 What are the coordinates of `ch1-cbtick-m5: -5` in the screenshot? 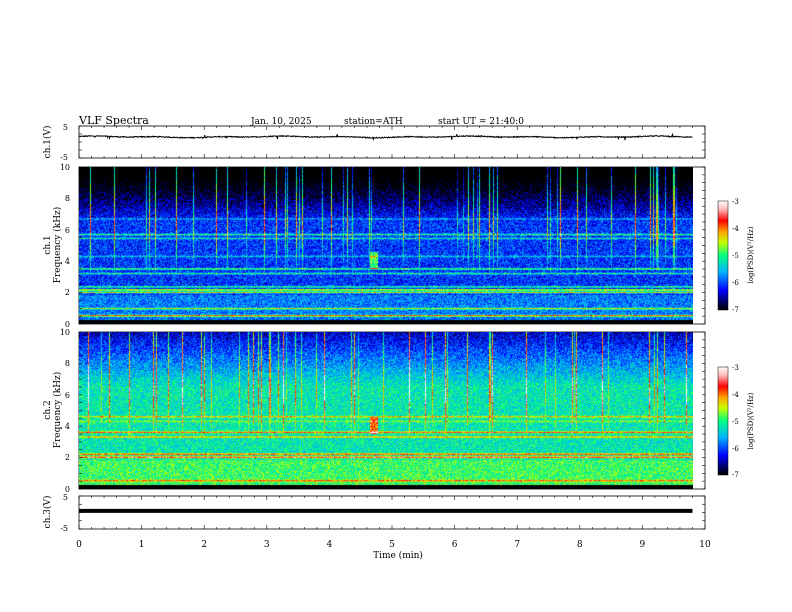 It's located at (735, 256).